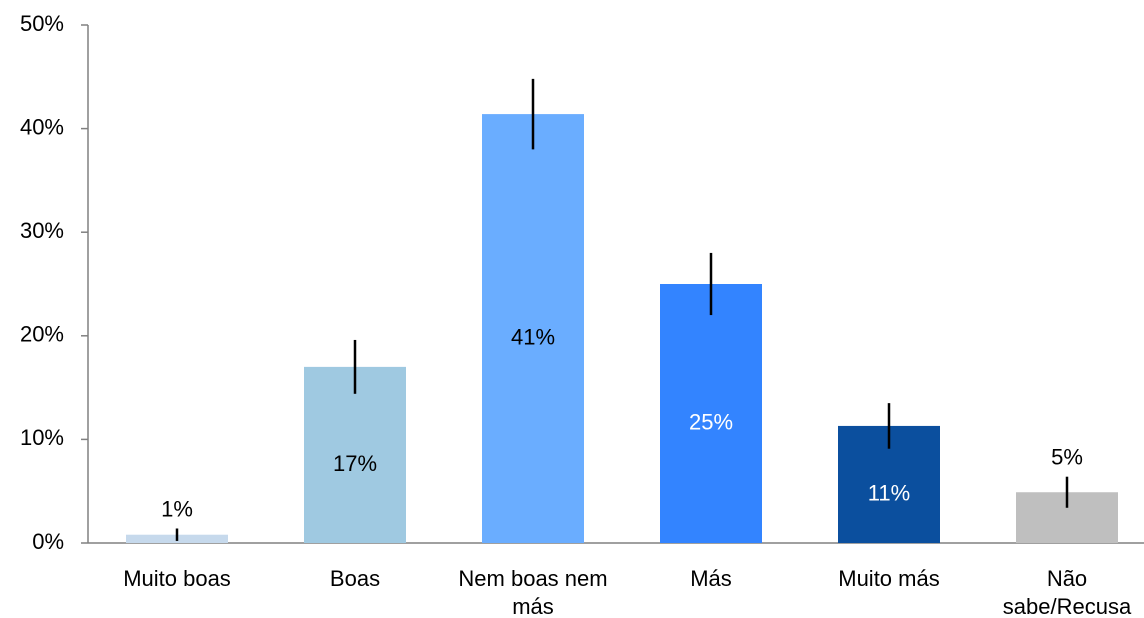 This screenshot has width=1144, height=618. Describe the element at coordinates (711, 421) in the screenshot. I see `value-label: 25%` at that location.